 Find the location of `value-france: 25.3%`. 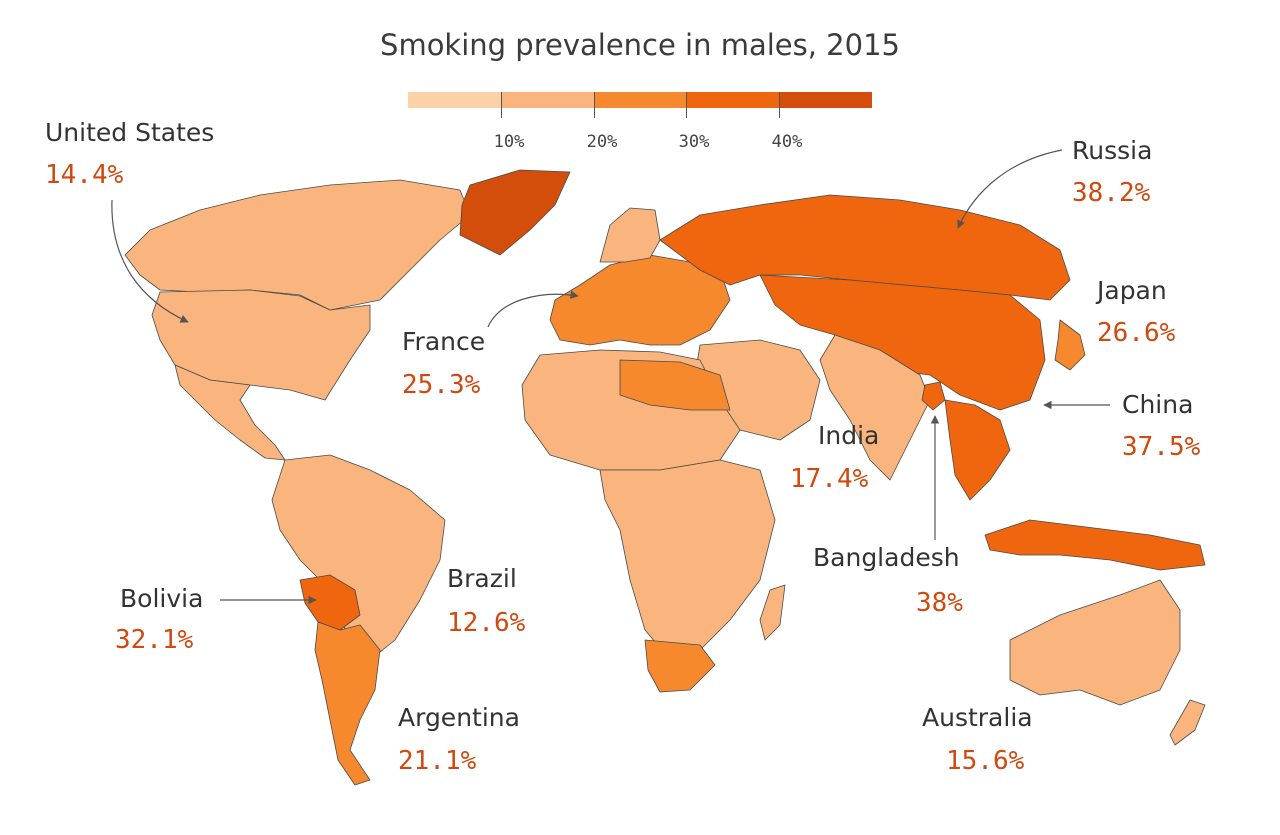

value-france: 25.3% is located at coordinates (441, 385).